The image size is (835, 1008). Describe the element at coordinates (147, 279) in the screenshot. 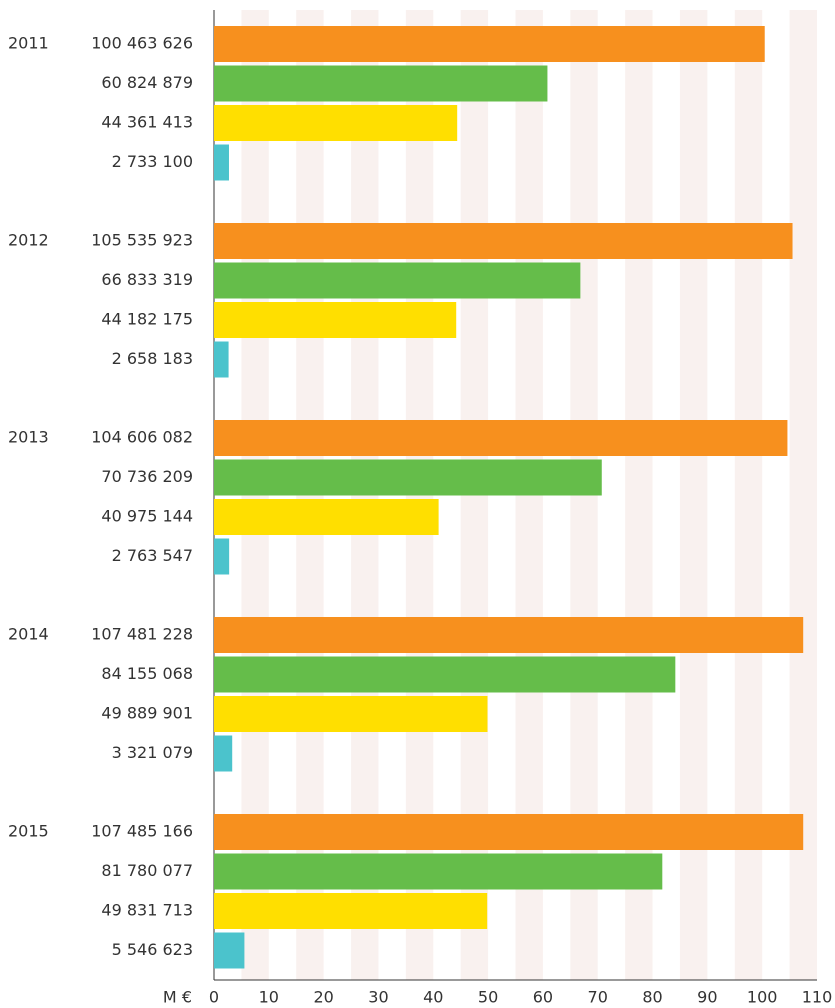

I see `value-label: 66 833 319` at that location.